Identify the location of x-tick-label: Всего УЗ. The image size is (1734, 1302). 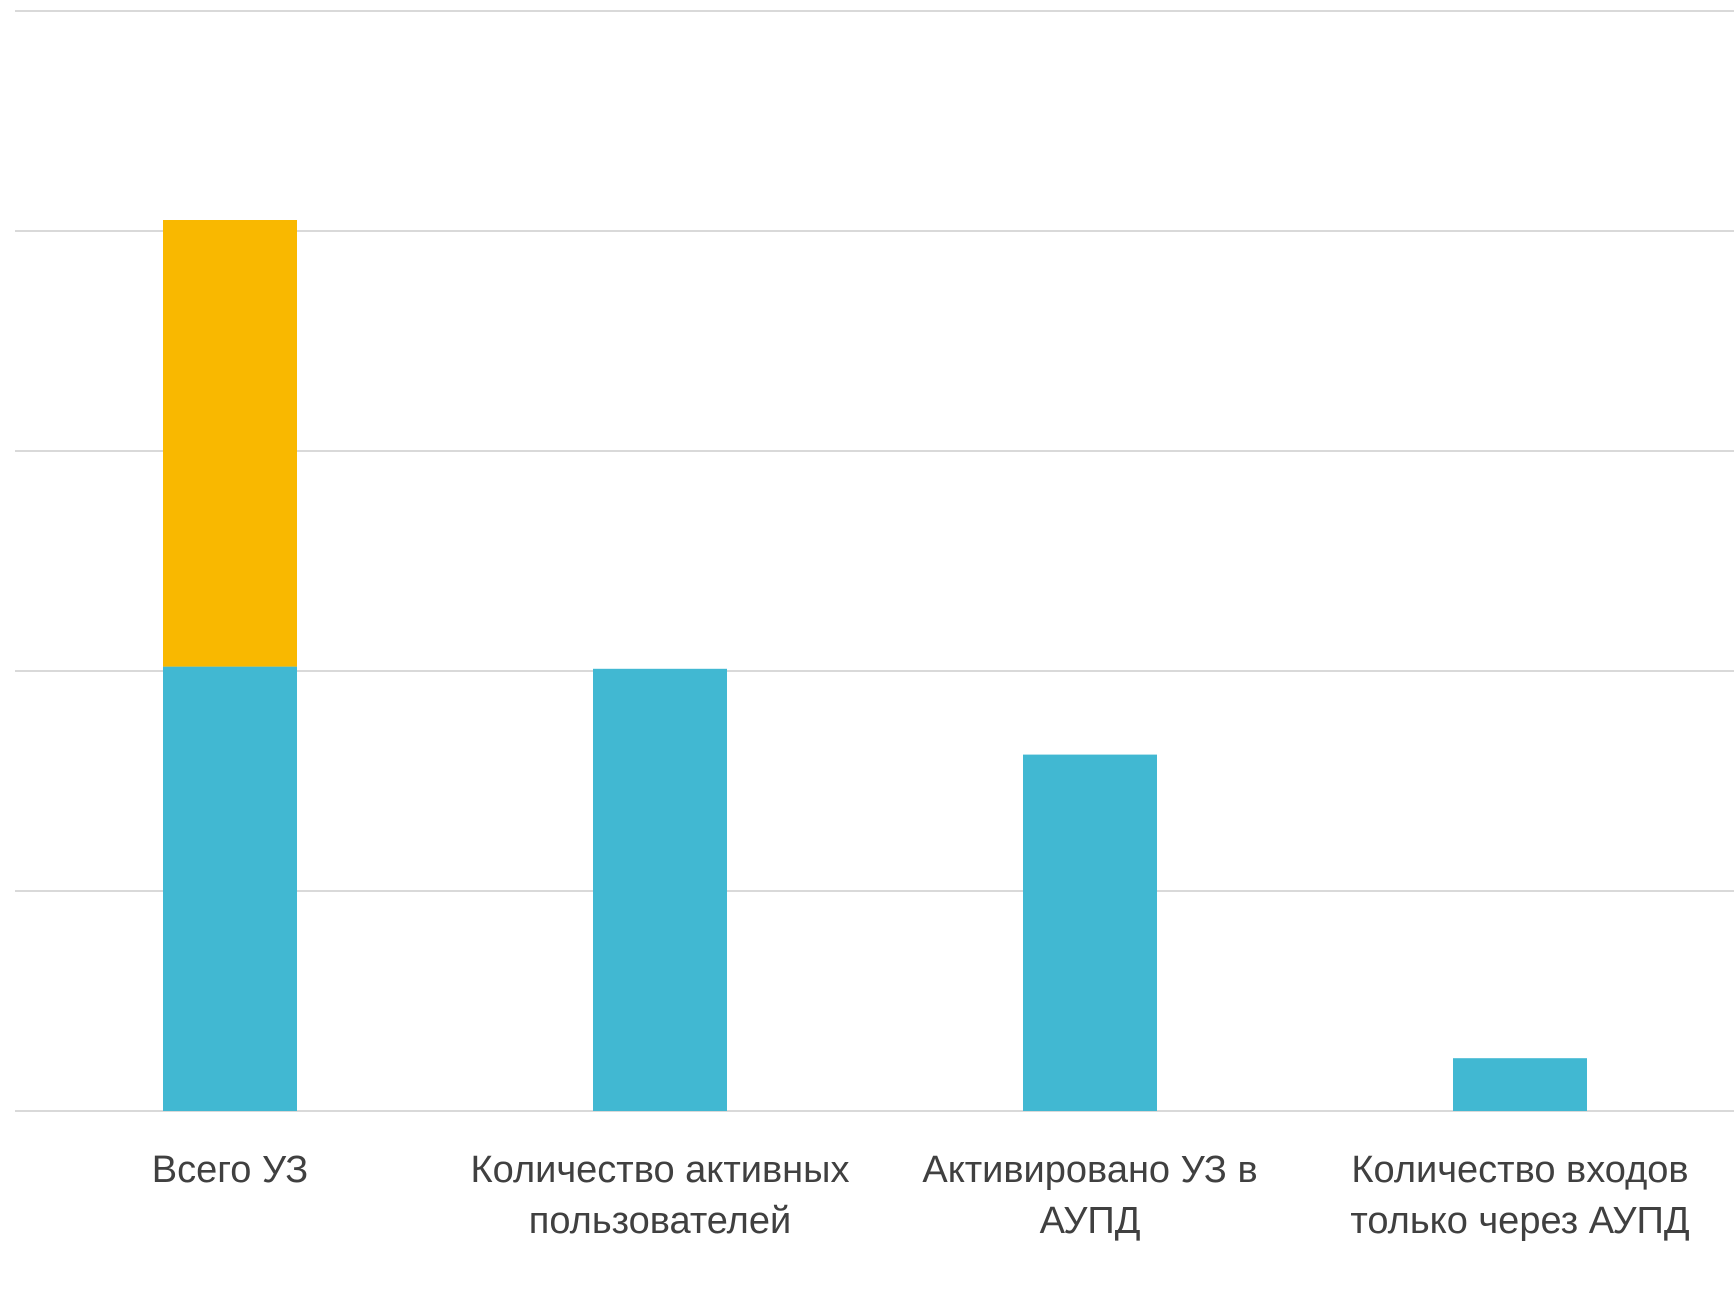
(230, 1170).